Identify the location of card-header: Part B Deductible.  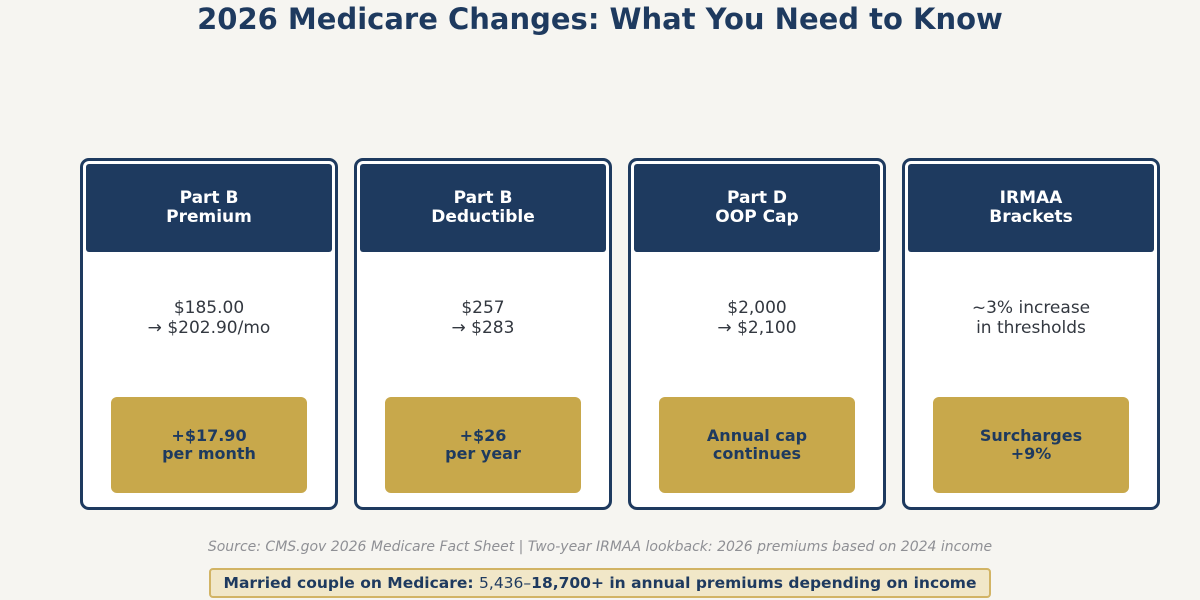
(483, 208).